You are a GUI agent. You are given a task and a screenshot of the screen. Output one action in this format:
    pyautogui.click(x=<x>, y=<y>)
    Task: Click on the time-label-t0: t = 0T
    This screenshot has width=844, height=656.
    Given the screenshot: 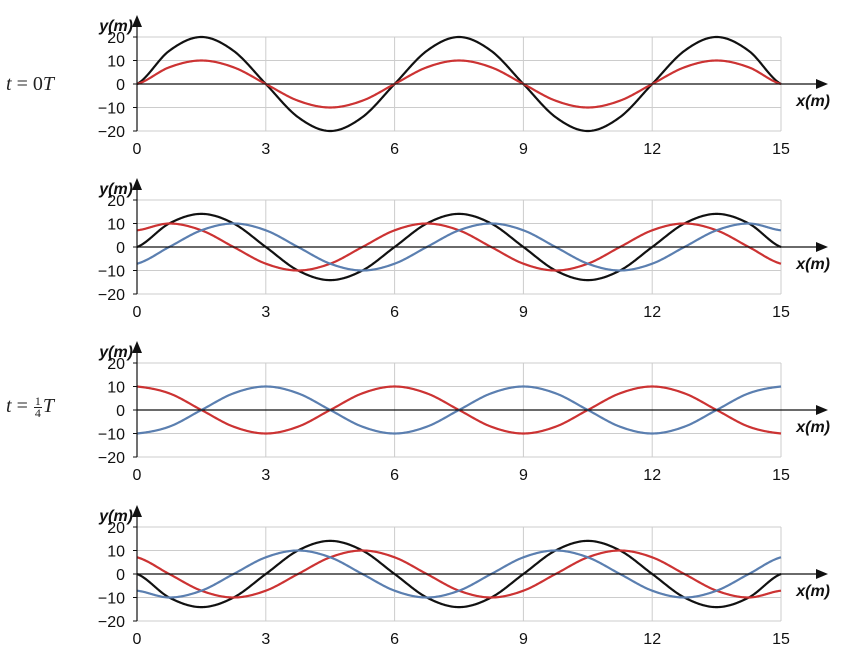 What is the action you would take?
    pyautogui.click(x=30, y=84)
    